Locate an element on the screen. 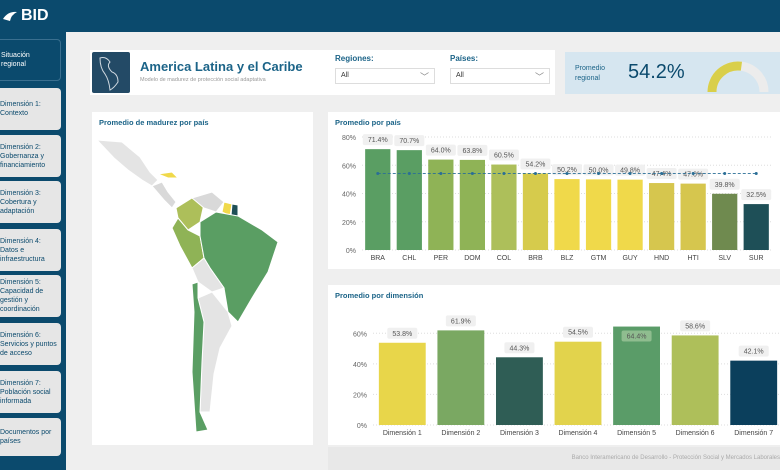 Image resolution: width=780 pixels, height=470 pixels. kpi-gauge is located at coordinates (738, 77).